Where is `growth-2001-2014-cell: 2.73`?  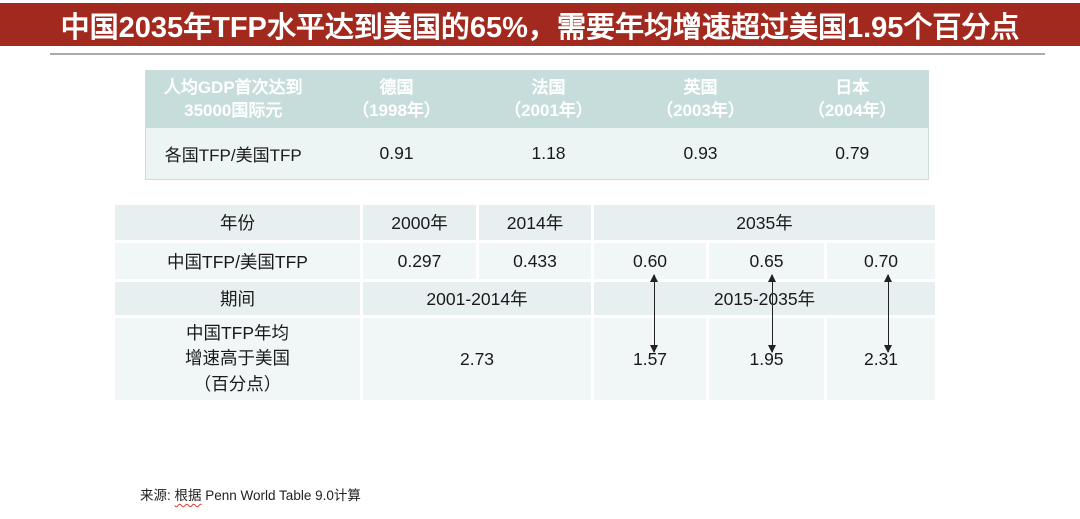 growth-2001-2014-cell: 2.73 is located at coordinates (477, 359).